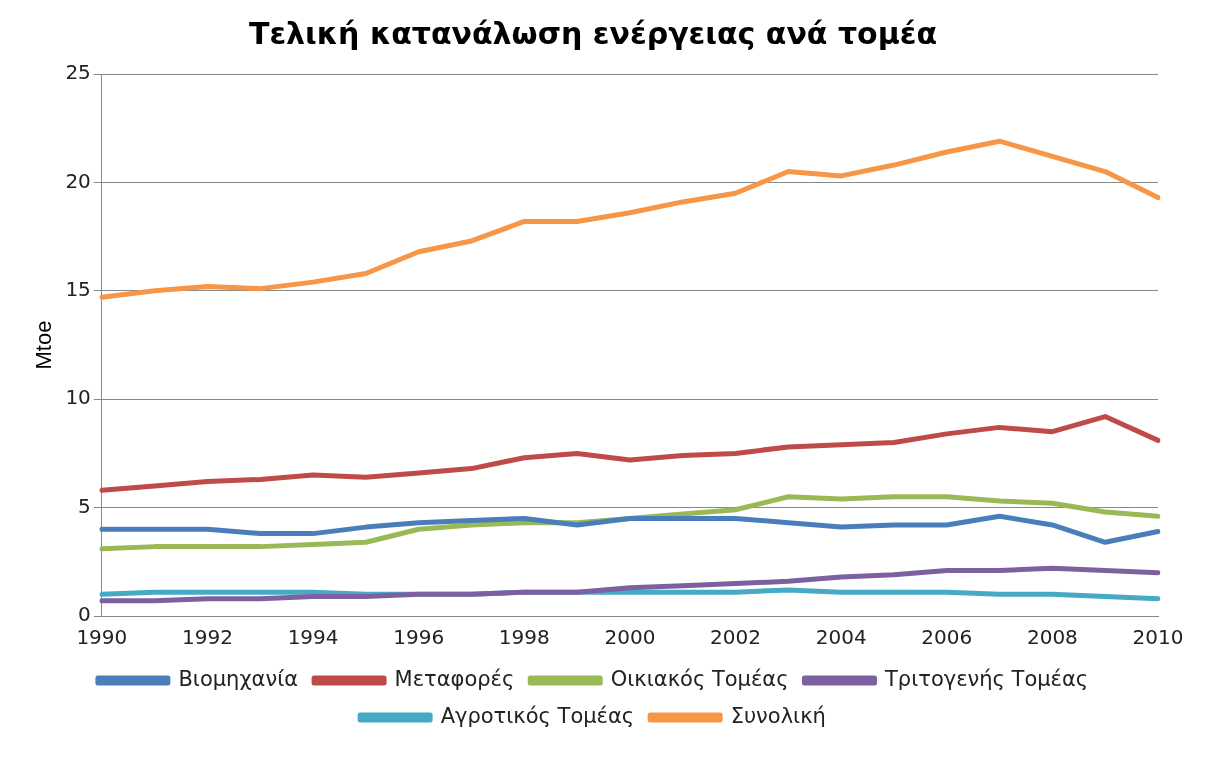 The width and height of the screenshot is (1205, 760). What do you see at coordinates (84, 614) in the screenshot?
I see `y-tick-label: 0` at bounding box center [84, 614].